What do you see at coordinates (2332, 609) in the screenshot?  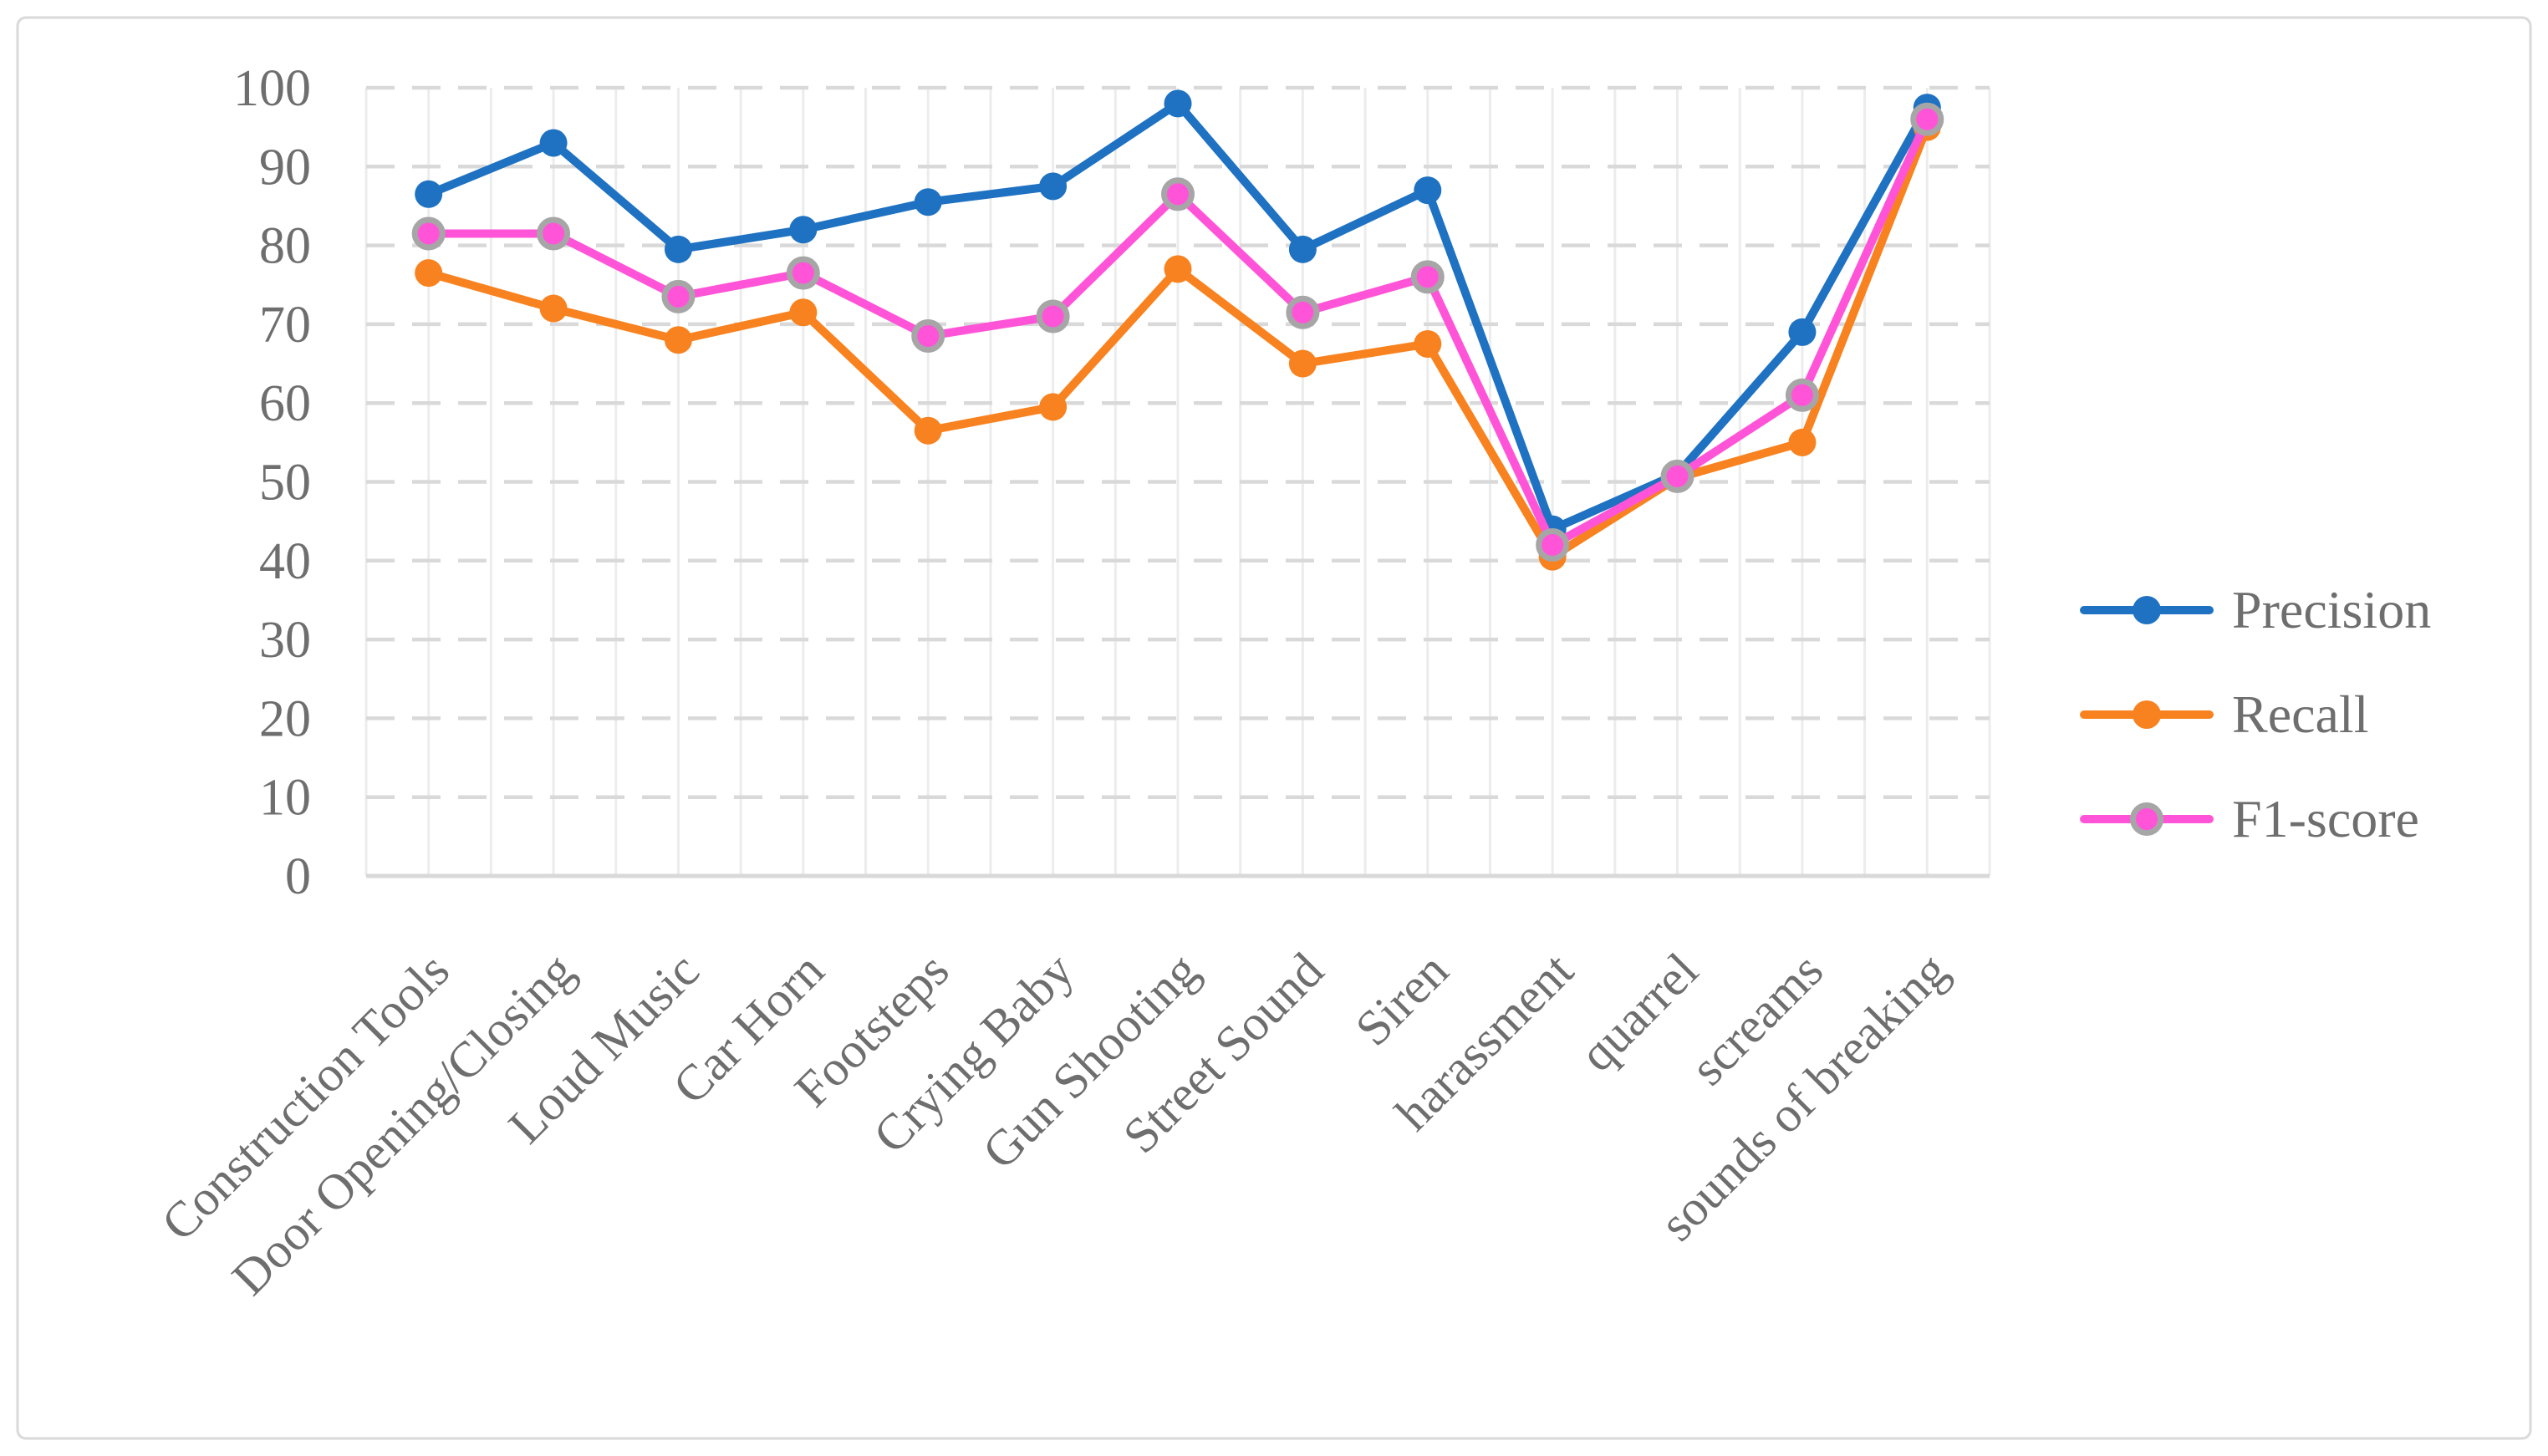 I see `legend-label-precision: Precision` at bounding box center [2332, 609].